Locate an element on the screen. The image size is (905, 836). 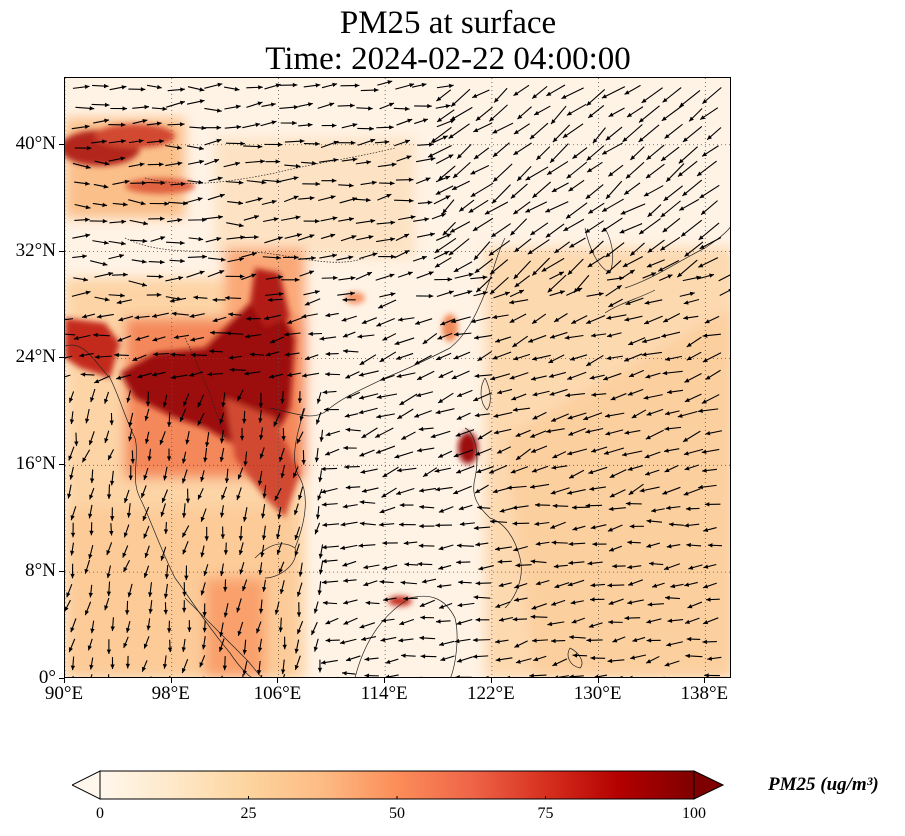
x-tick-mark is located at coordinates (598, 680).